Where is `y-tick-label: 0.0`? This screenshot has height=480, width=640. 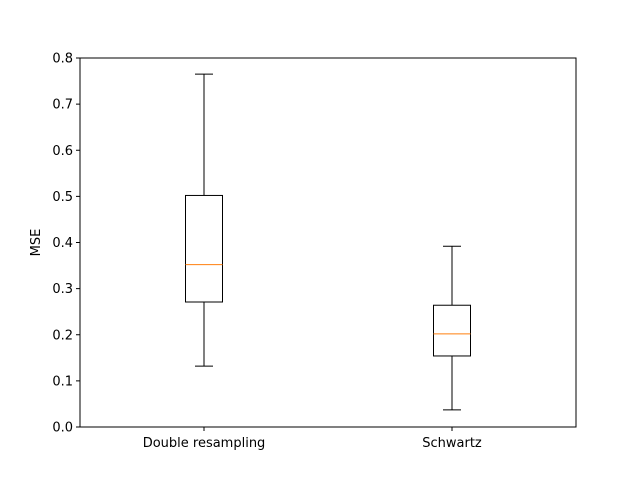
y-tick-label: 0.0 is located at coordinates (62, 428).